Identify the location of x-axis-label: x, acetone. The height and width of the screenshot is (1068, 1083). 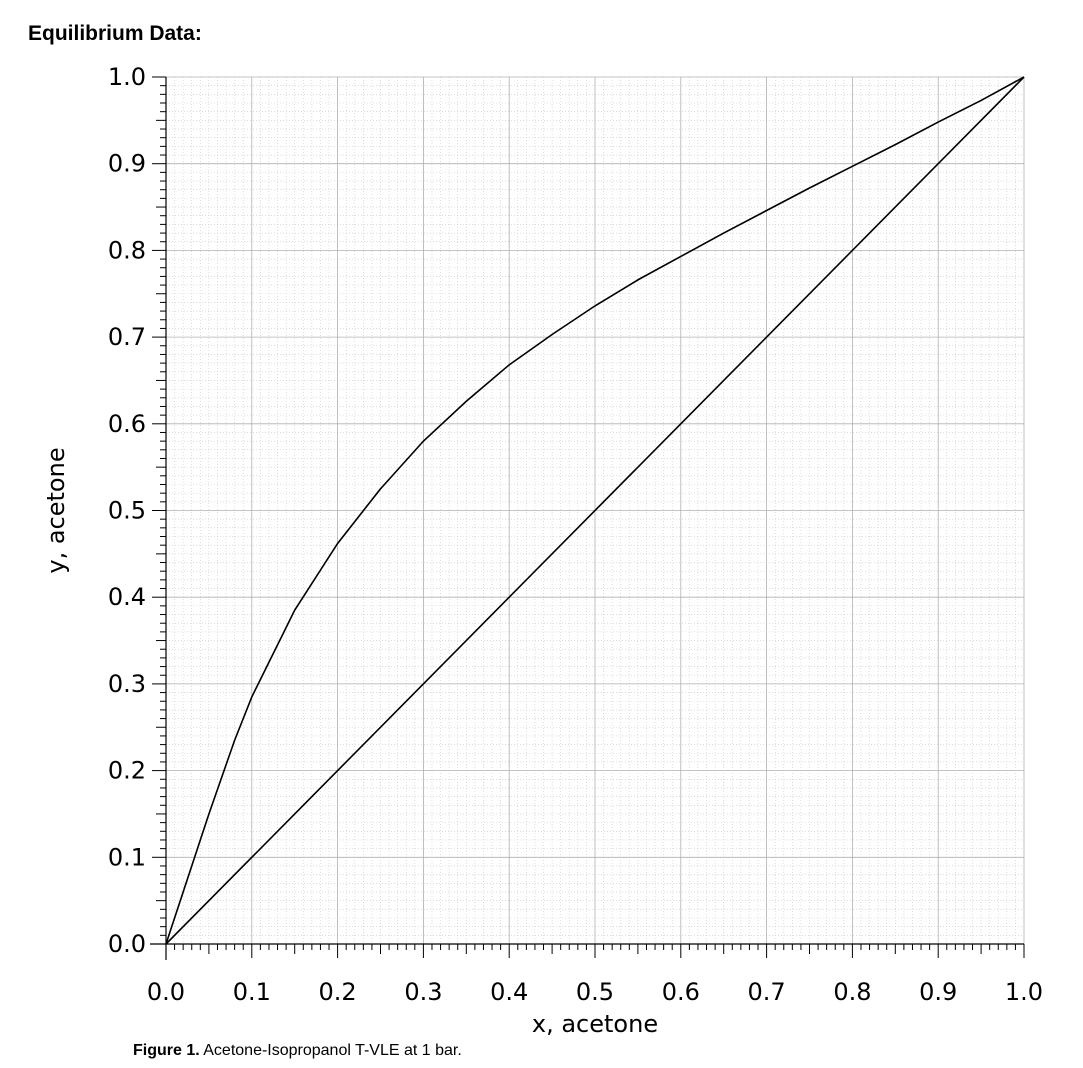
(595, 1024).